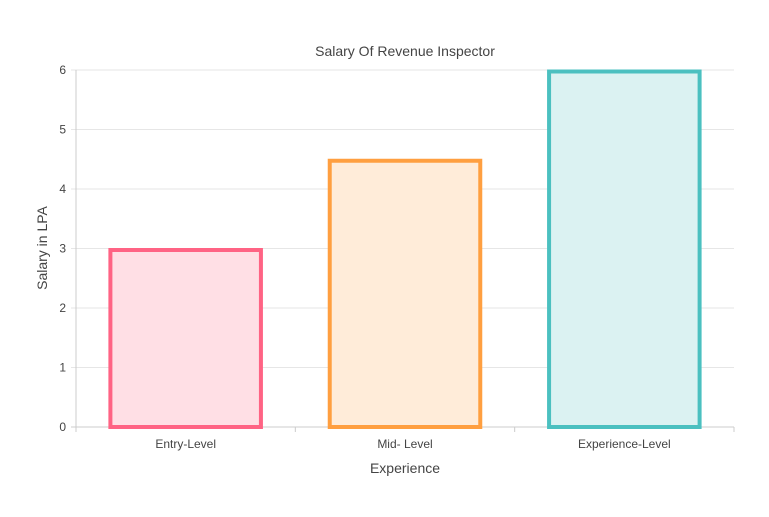 The width and height of the screenshot is (769, 517). Describe the element at coordinates (62, 189) in the screenshot. I see `y-tick-label: 4` at that location.